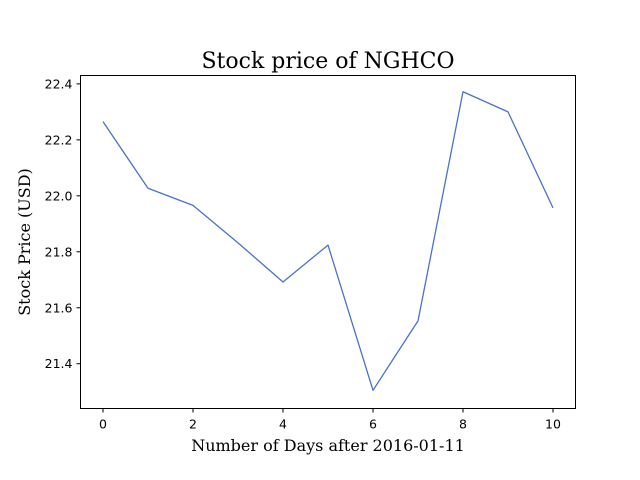 The image size is (640, 480). I want to click on x-axis-label: Number of Days after 2016-01-11, so click(328, 445).